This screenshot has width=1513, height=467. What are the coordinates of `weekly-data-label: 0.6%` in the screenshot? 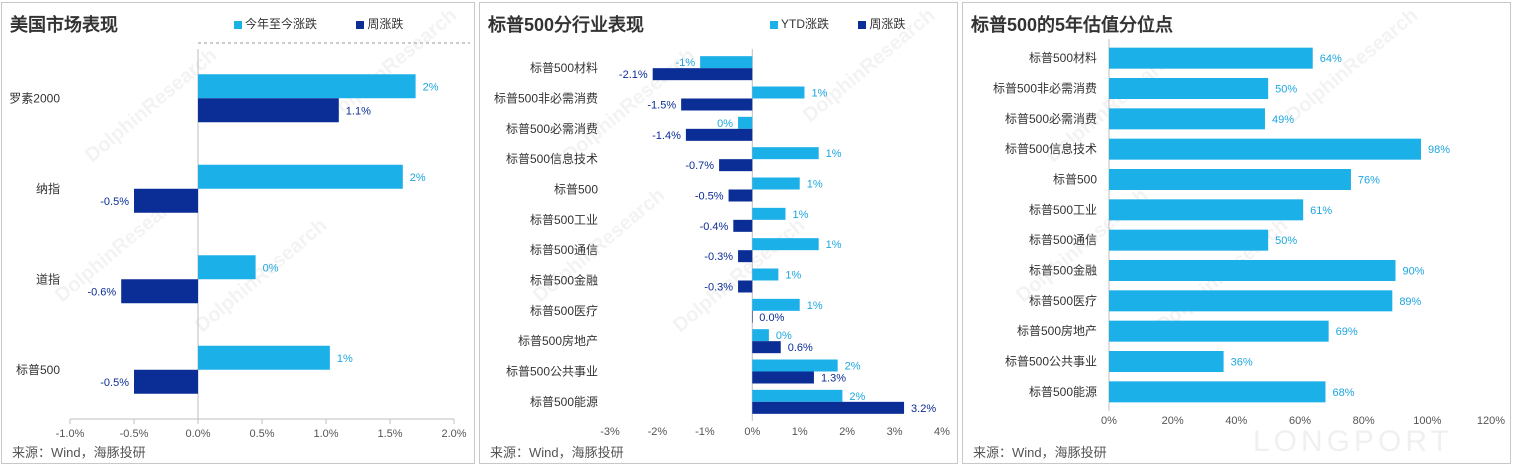 It's located at (800, 348).